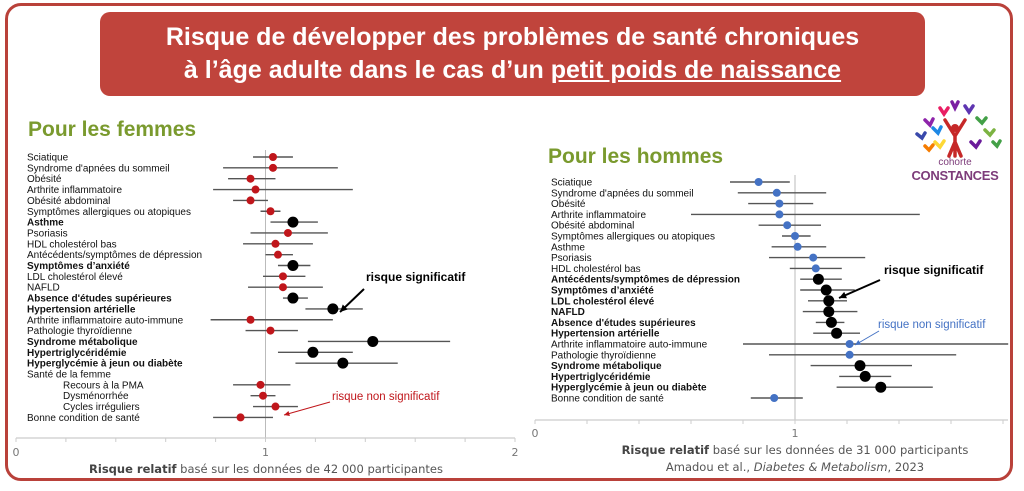 Image resolution: width=1024 pixels, height=491 pixels. What do you see at coordinates (592, 226) in the screenshot?
I see `men-row-label: Obésité abdominal` at bounding box center [592, 226].